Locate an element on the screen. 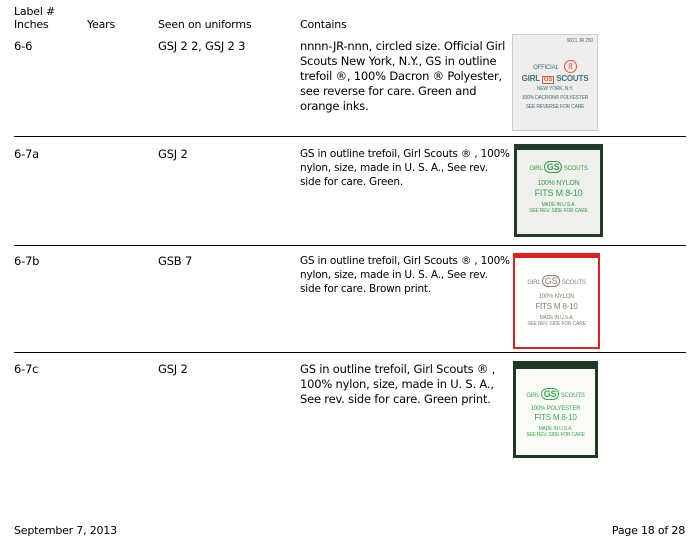 The width and height of the screenshot is (699, 540). header-contains: Contains is located at coordinates (323, 24).